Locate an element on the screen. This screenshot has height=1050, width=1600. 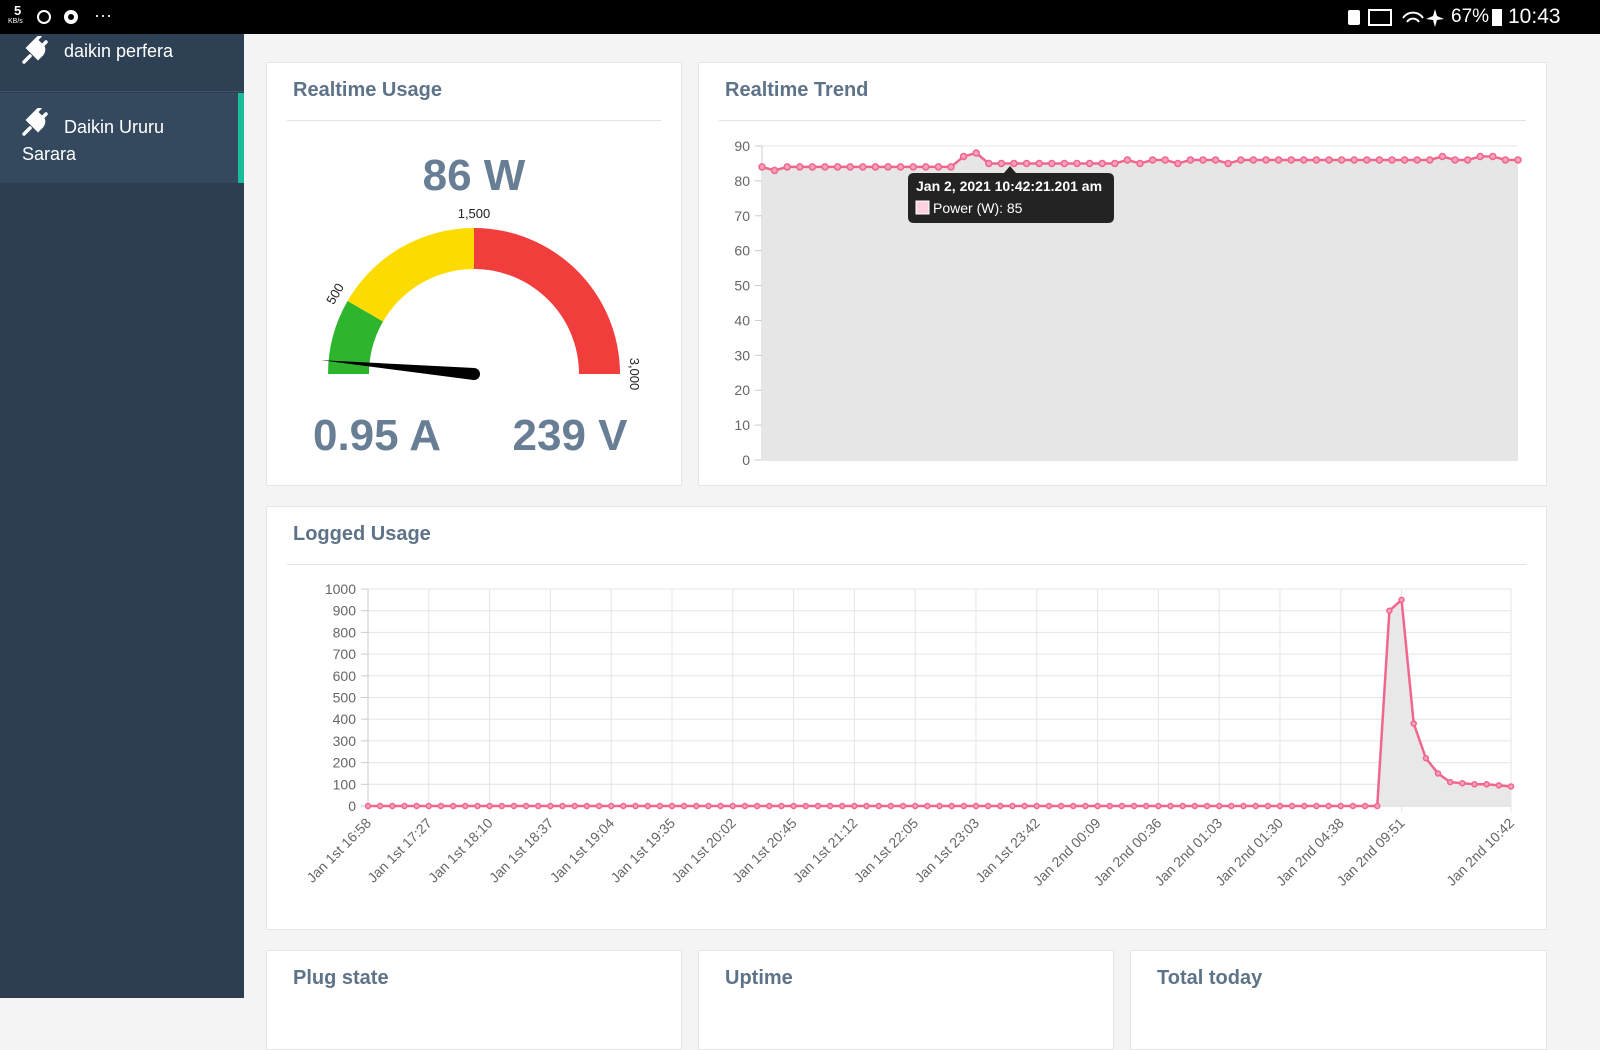
card-title: Plug state is located at coordinates (341, 978).